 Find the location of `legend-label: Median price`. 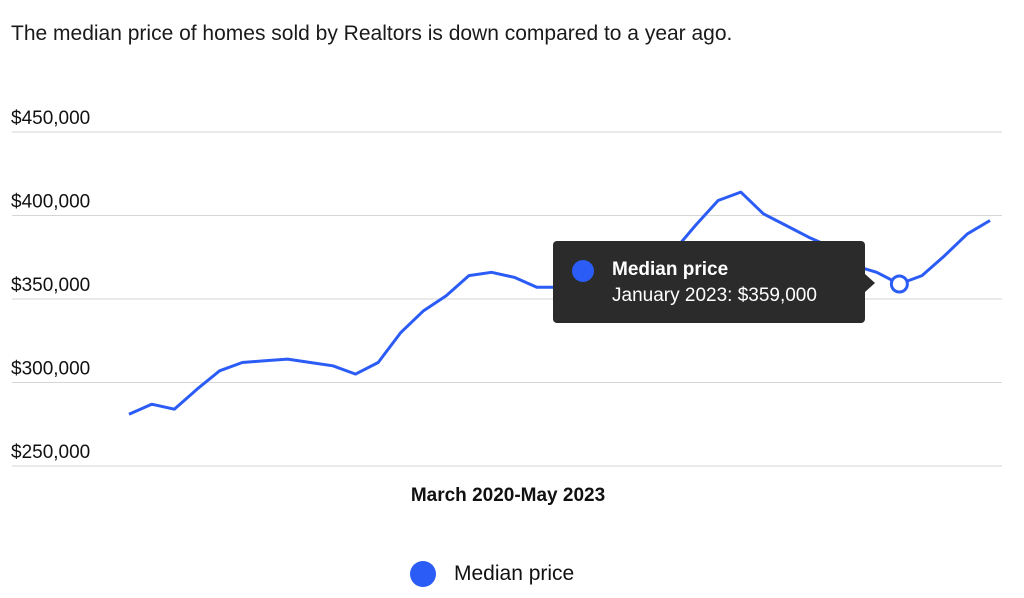

legend-label: Median price is located at coordinates (514, 573).